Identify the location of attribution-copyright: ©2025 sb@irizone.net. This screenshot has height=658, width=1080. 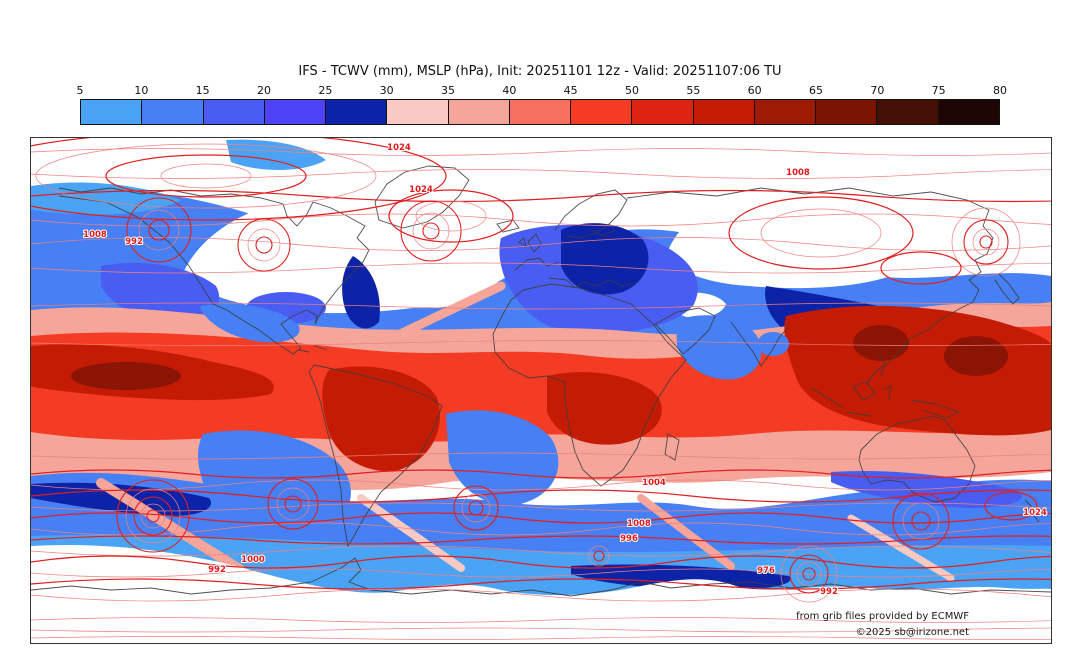
(912, 632).